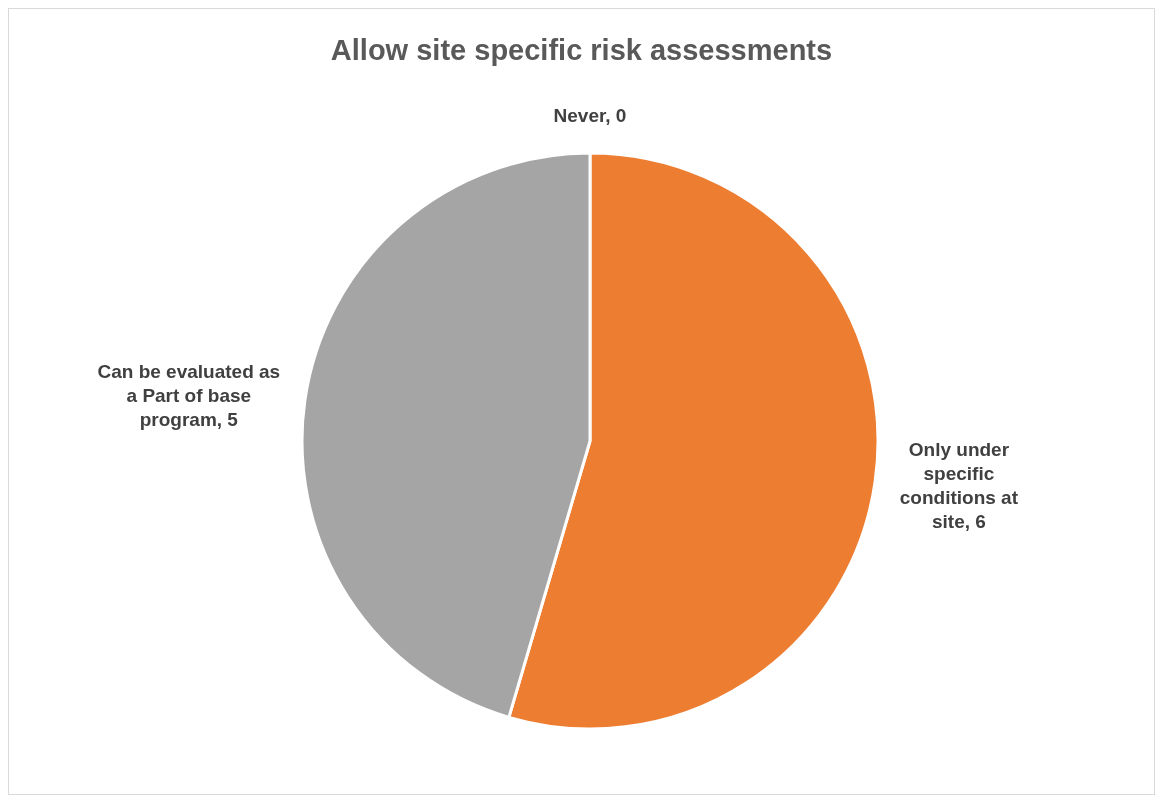 This screenshot has width=1163, height=803. I want to click on slice-label: Can be evaluated as a Part of base program, 5, so click(189, 396).